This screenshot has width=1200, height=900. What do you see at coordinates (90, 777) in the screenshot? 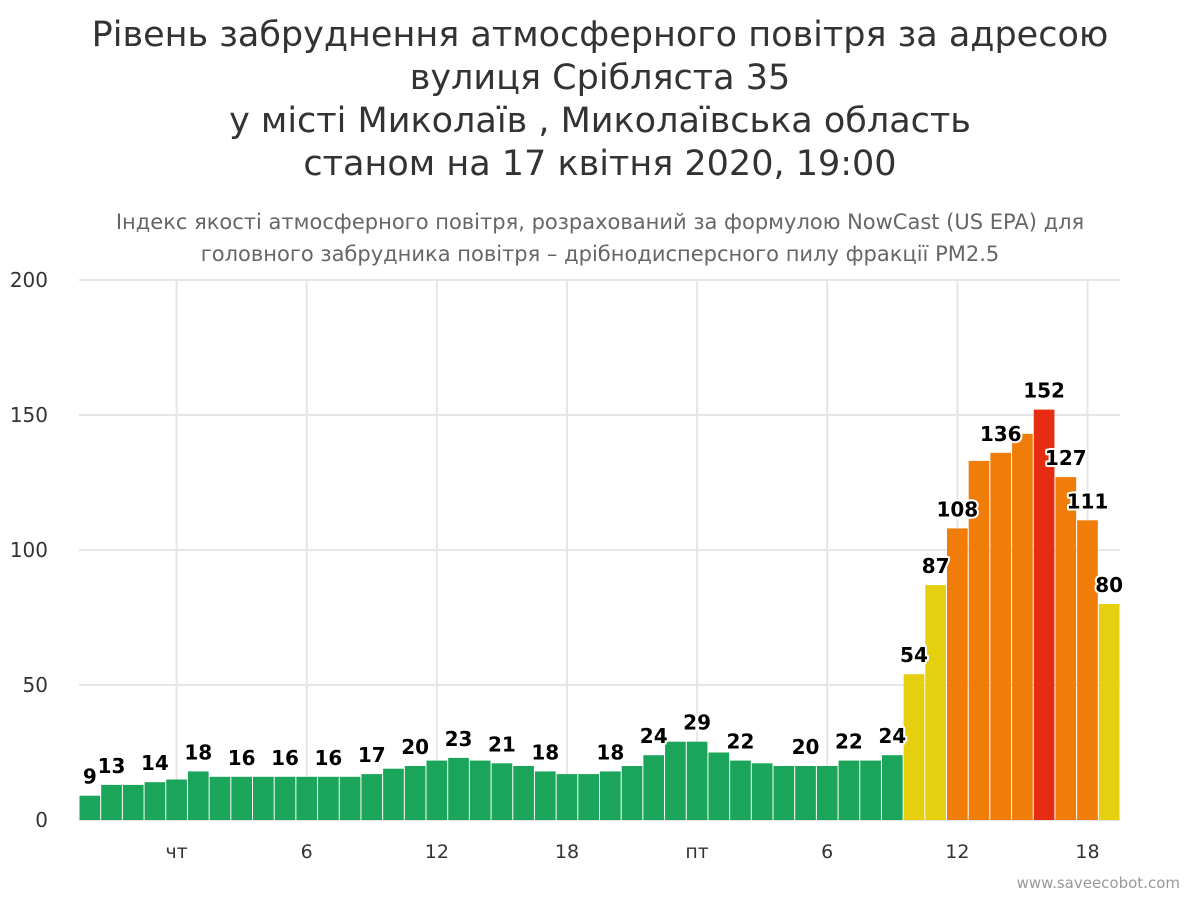
I see `data-label: 9` at bounding box center [90, 777].